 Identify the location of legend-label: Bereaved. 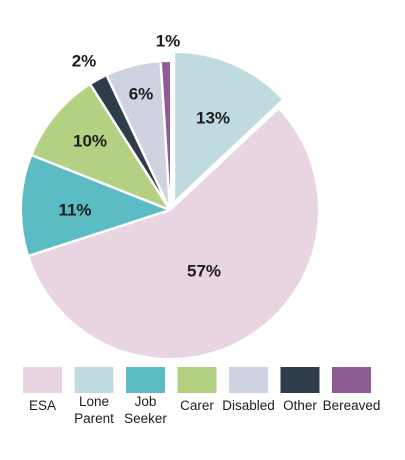
(352, 405).